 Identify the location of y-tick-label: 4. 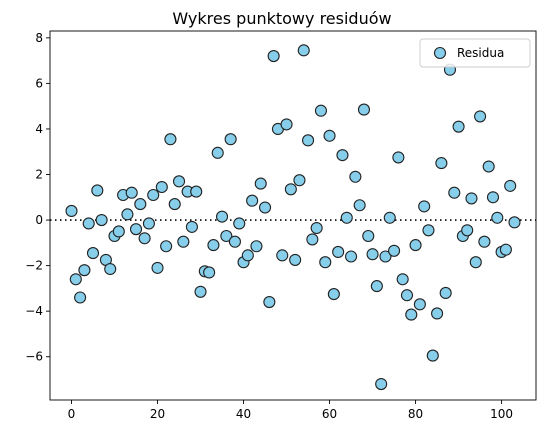
(39, 129).